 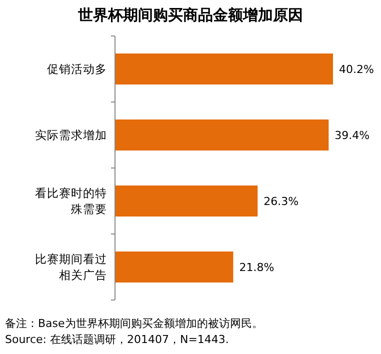 What do you see at coordinates (134, 323) in the screenshot?
I see `text: 备注：Base为世界杯期间购买金额增加的被访网民。` at bounding box center [134, 323].